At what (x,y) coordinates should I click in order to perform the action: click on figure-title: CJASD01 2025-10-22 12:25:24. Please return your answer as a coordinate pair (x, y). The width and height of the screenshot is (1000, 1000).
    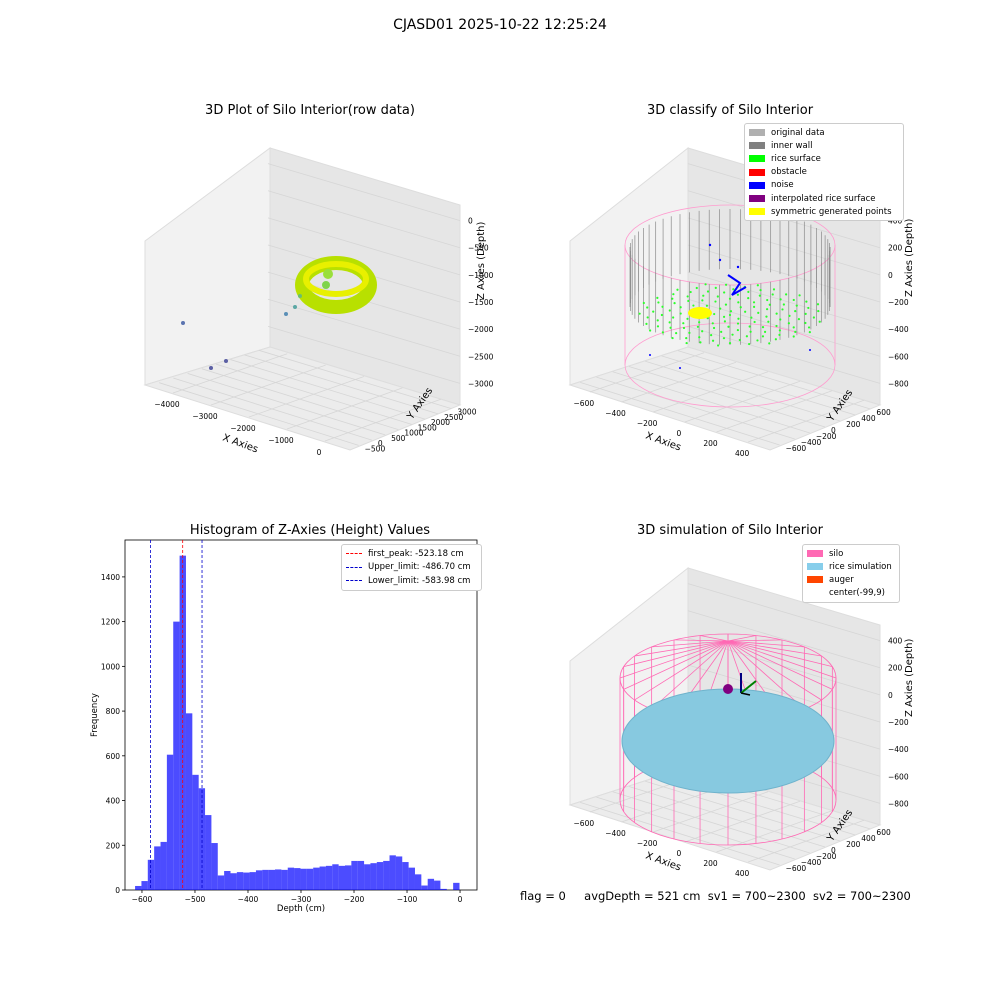
    Looking at the image, I should click on (500, 25).